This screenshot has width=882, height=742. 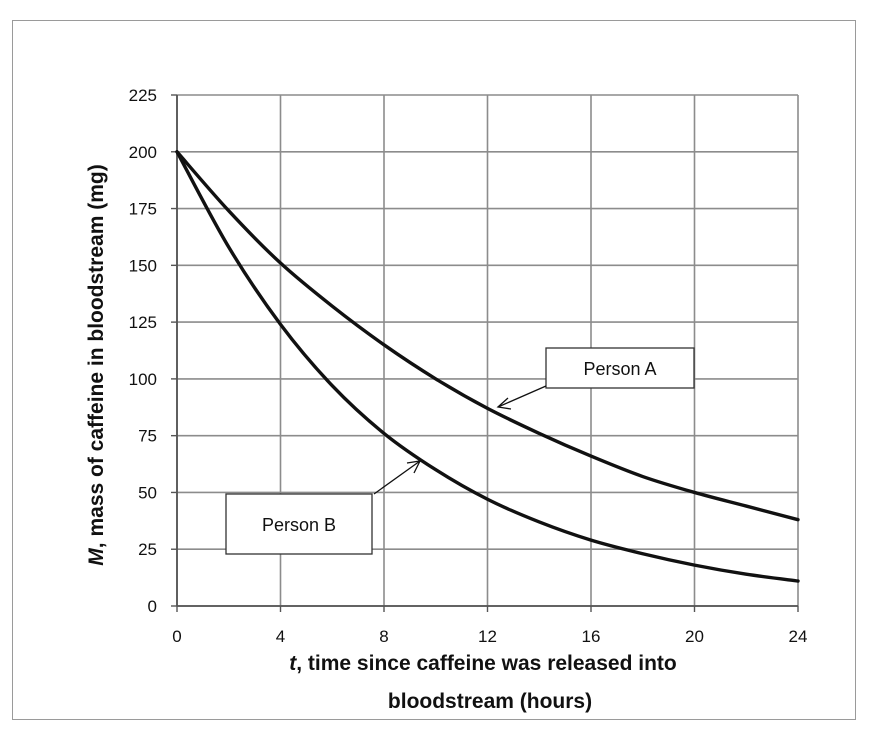 I want to click on y-tick-label-175: 175, so click(x=143, y=209).